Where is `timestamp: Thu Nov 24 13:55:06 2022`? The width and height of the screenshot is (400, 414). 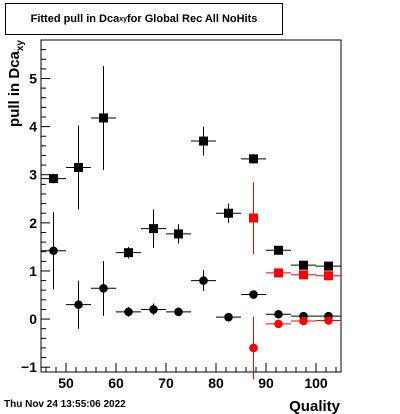 timestamp: Thu Nov 24 13:55:06 2022 is located at coordinates (65, 404).